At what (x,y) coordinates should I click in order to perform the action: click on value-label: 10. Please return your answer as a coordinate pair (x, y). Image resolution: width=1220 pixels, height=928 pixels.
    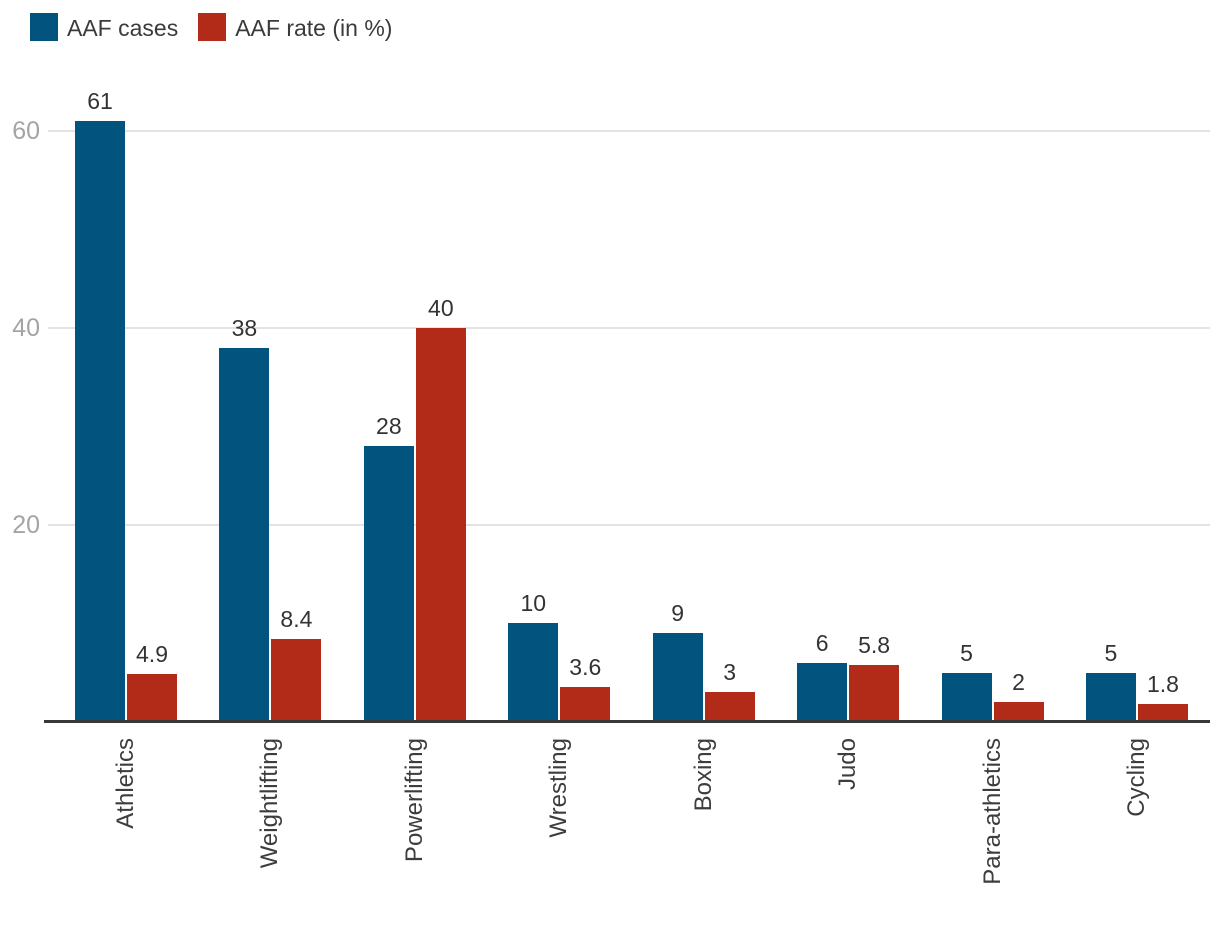
    Looking at the image, I should click on (533, 603).